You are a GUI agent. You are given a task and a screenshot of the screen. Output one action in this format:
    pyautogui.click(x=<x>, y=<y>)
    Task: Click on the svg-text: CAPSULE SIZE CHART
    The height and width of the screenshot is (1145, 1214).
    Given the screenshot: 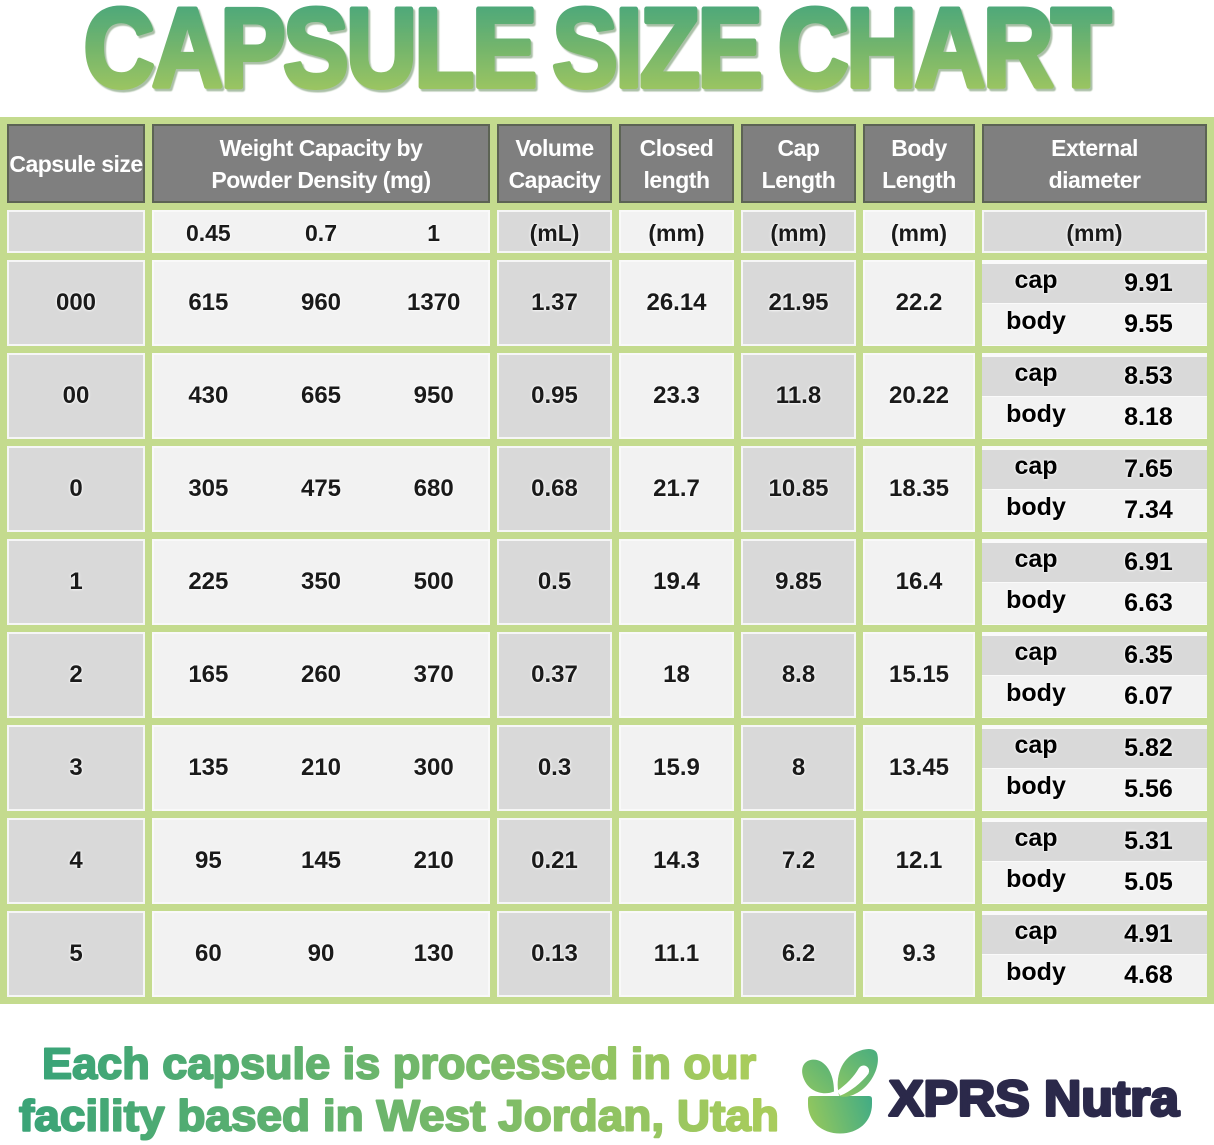 What is the action you would take?
    pyautogui.click(x=597, y=55)
    